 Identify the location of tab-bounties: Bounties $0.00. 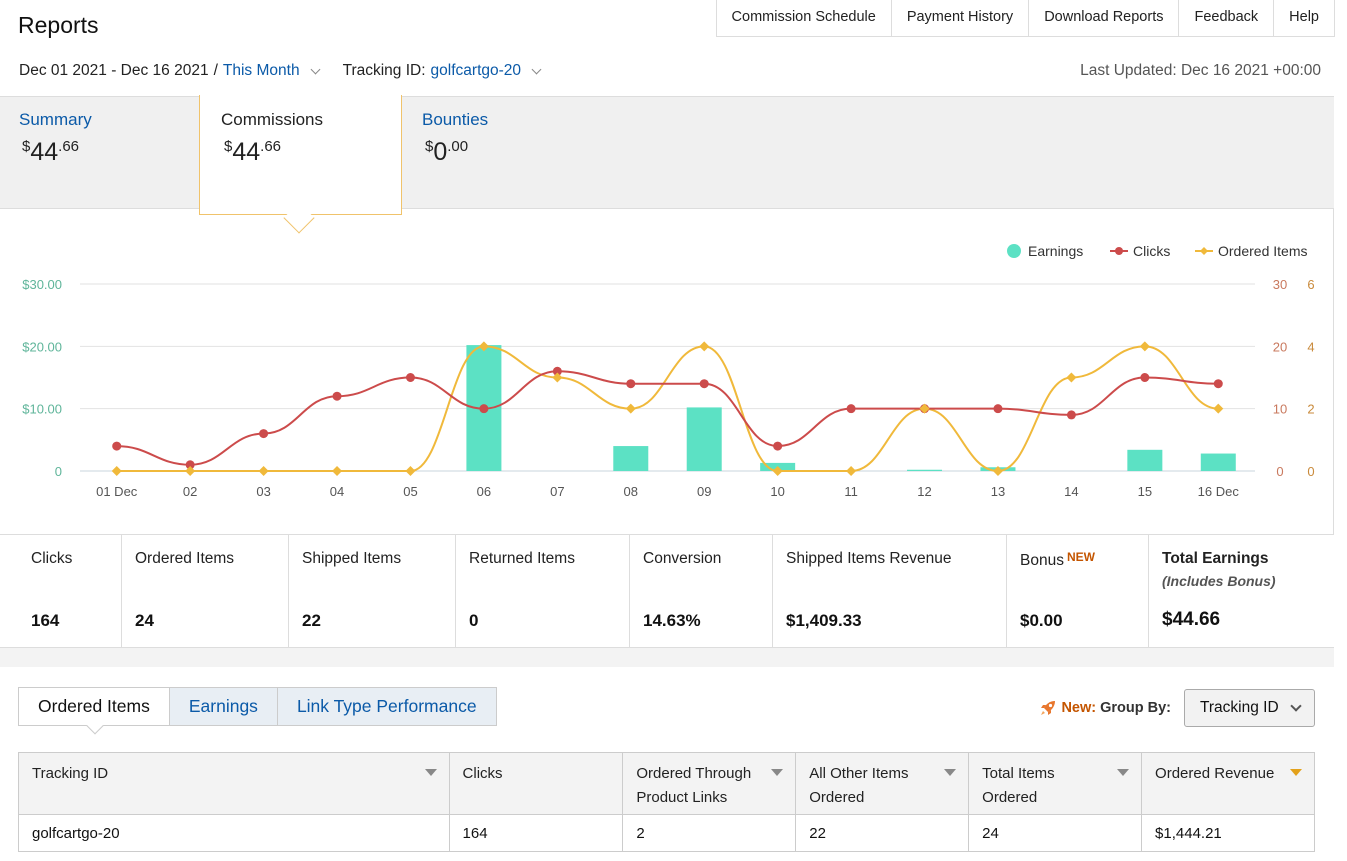
(455, 138).